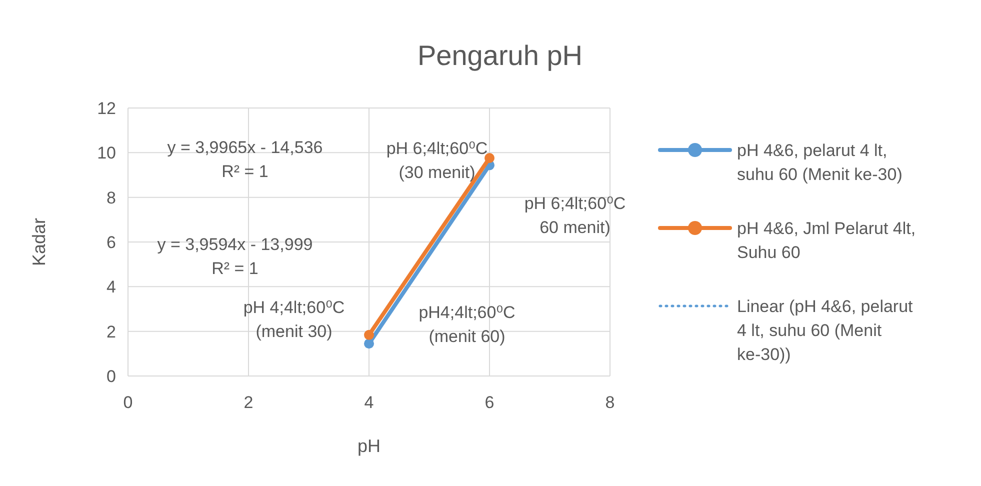  I want to click on annotation: y = 3,9594x - 13,999, so click(235, 244).